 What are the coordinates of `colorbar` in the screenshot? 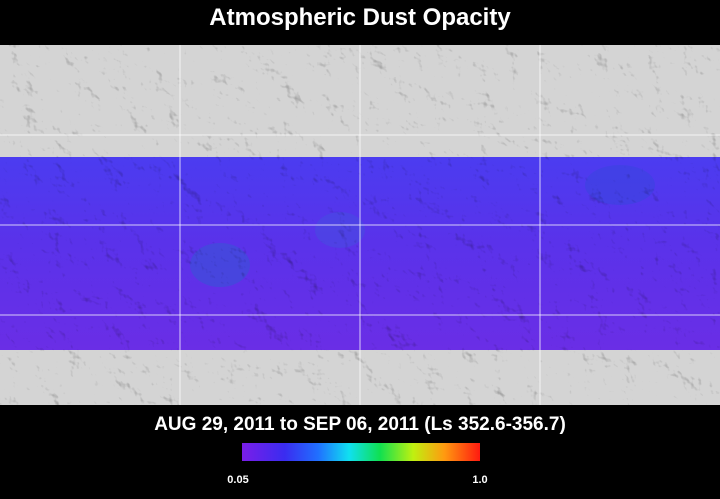 It's located at (361, 452).